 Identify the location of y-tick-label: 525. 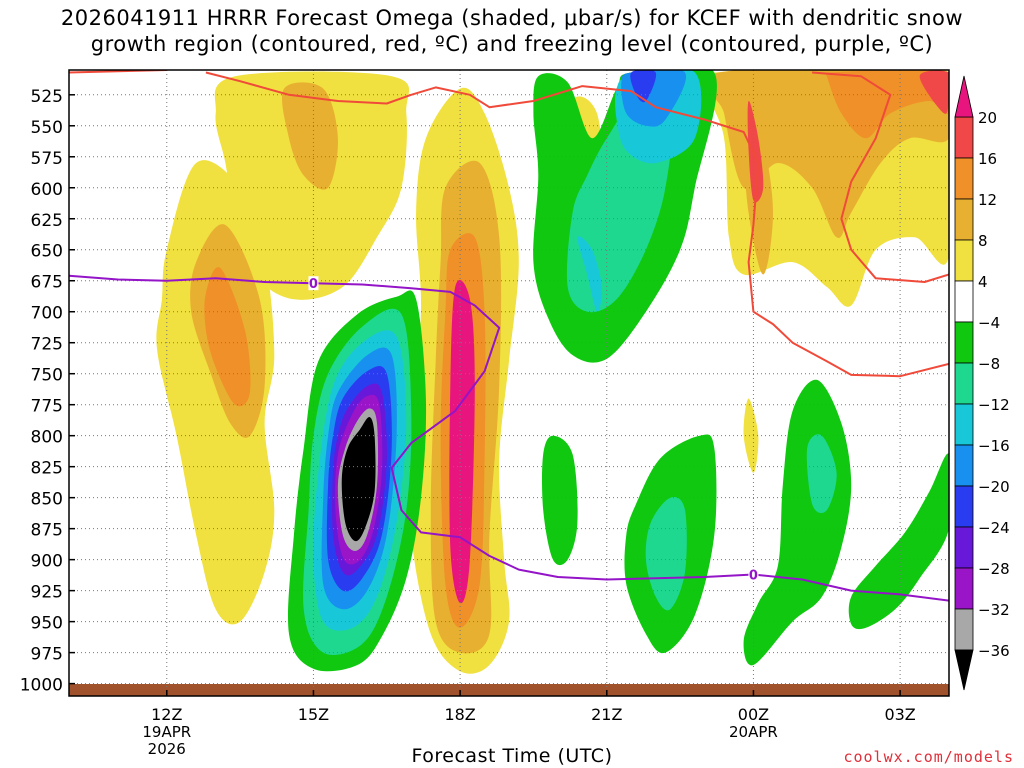
(47, 97).